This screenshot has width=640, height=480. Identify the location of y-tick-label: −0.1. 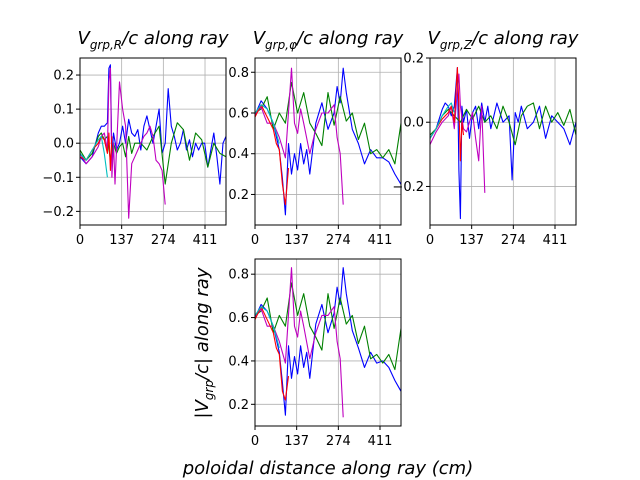
(58, 178).